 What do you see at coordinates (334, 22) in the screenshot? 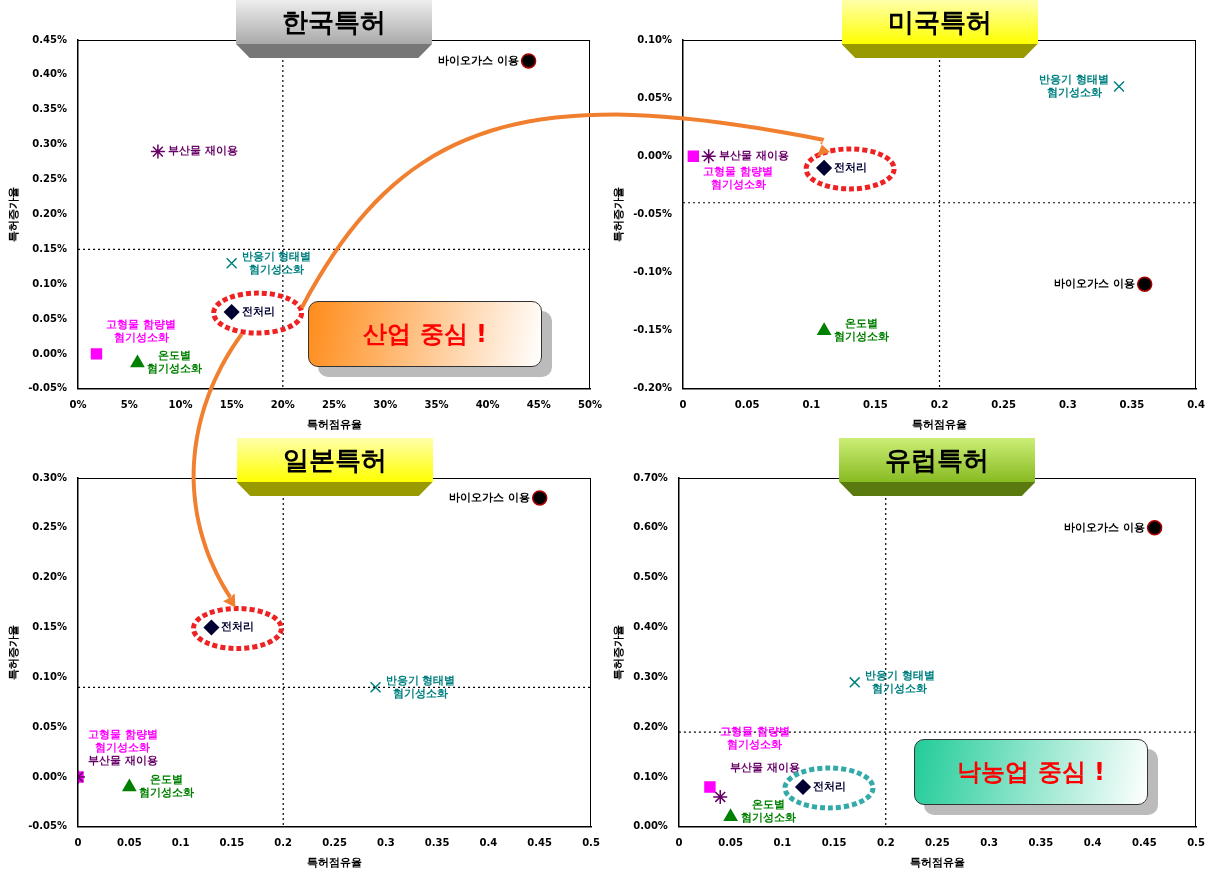
I see `chart-title: 한국특허` at bounding box center [334, 22].